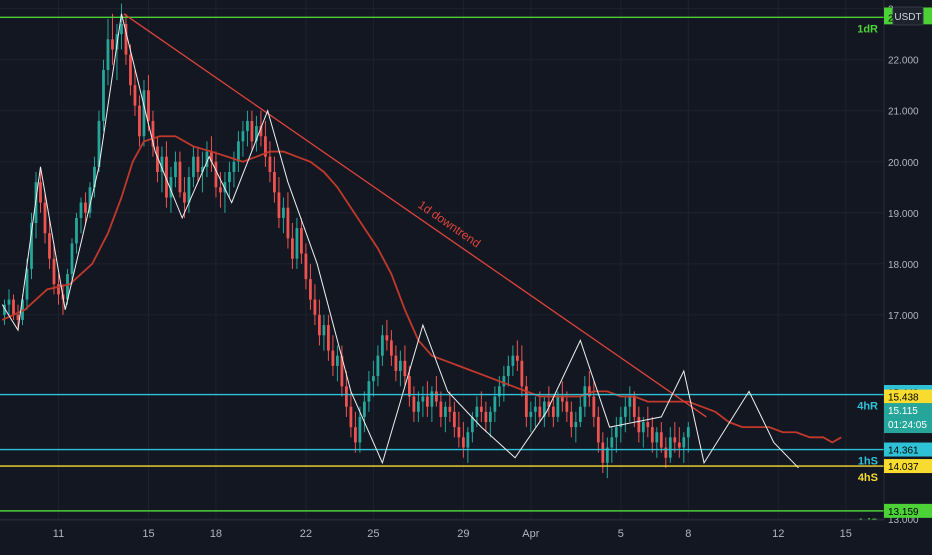  I want to click on price-badge-label-5: 14.361, so click(903, 451).